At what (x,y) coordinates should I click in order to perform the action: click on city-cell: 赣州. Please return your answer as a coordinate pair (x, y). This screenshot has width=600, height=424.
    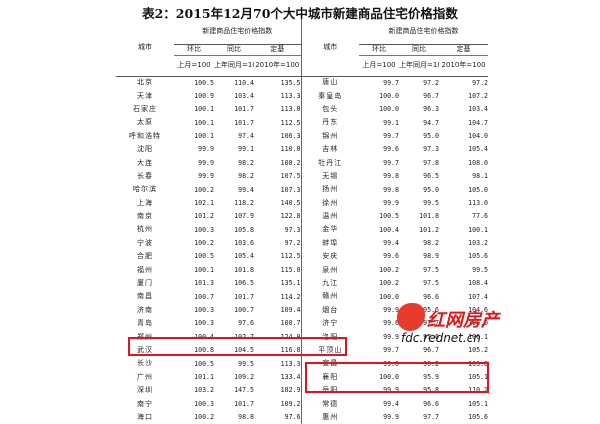
    Looking at the image, I should click on (330, 296).